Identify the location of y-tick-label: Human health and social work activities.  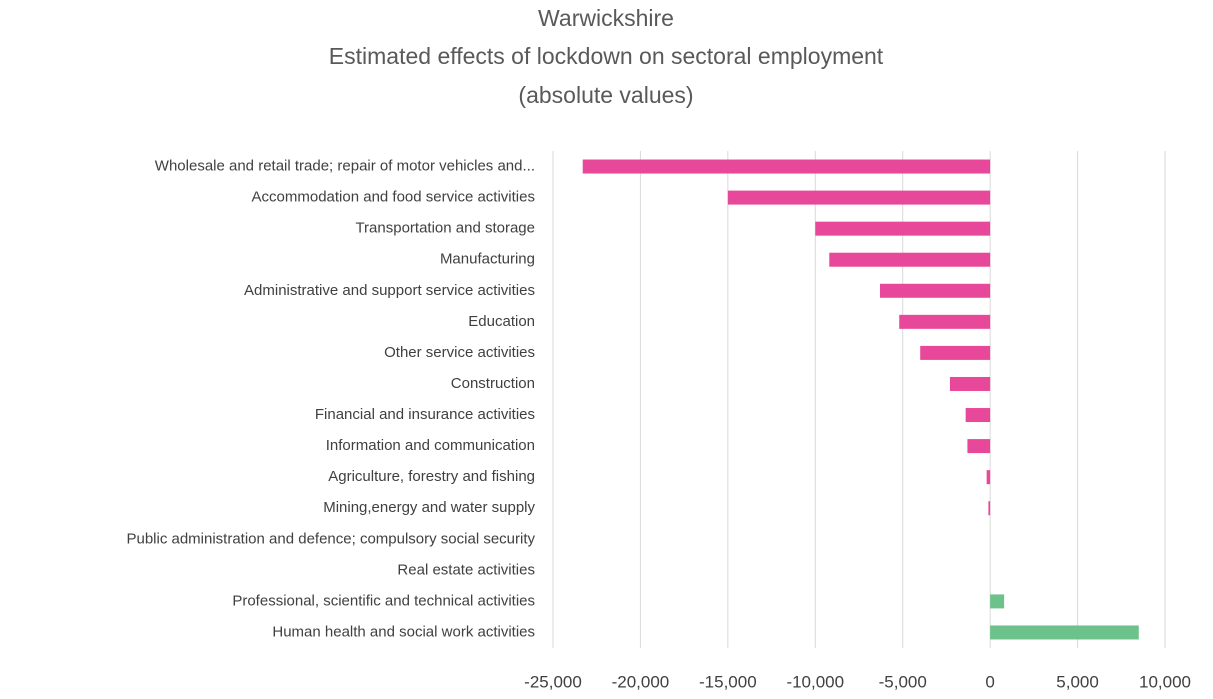
(403, 631).